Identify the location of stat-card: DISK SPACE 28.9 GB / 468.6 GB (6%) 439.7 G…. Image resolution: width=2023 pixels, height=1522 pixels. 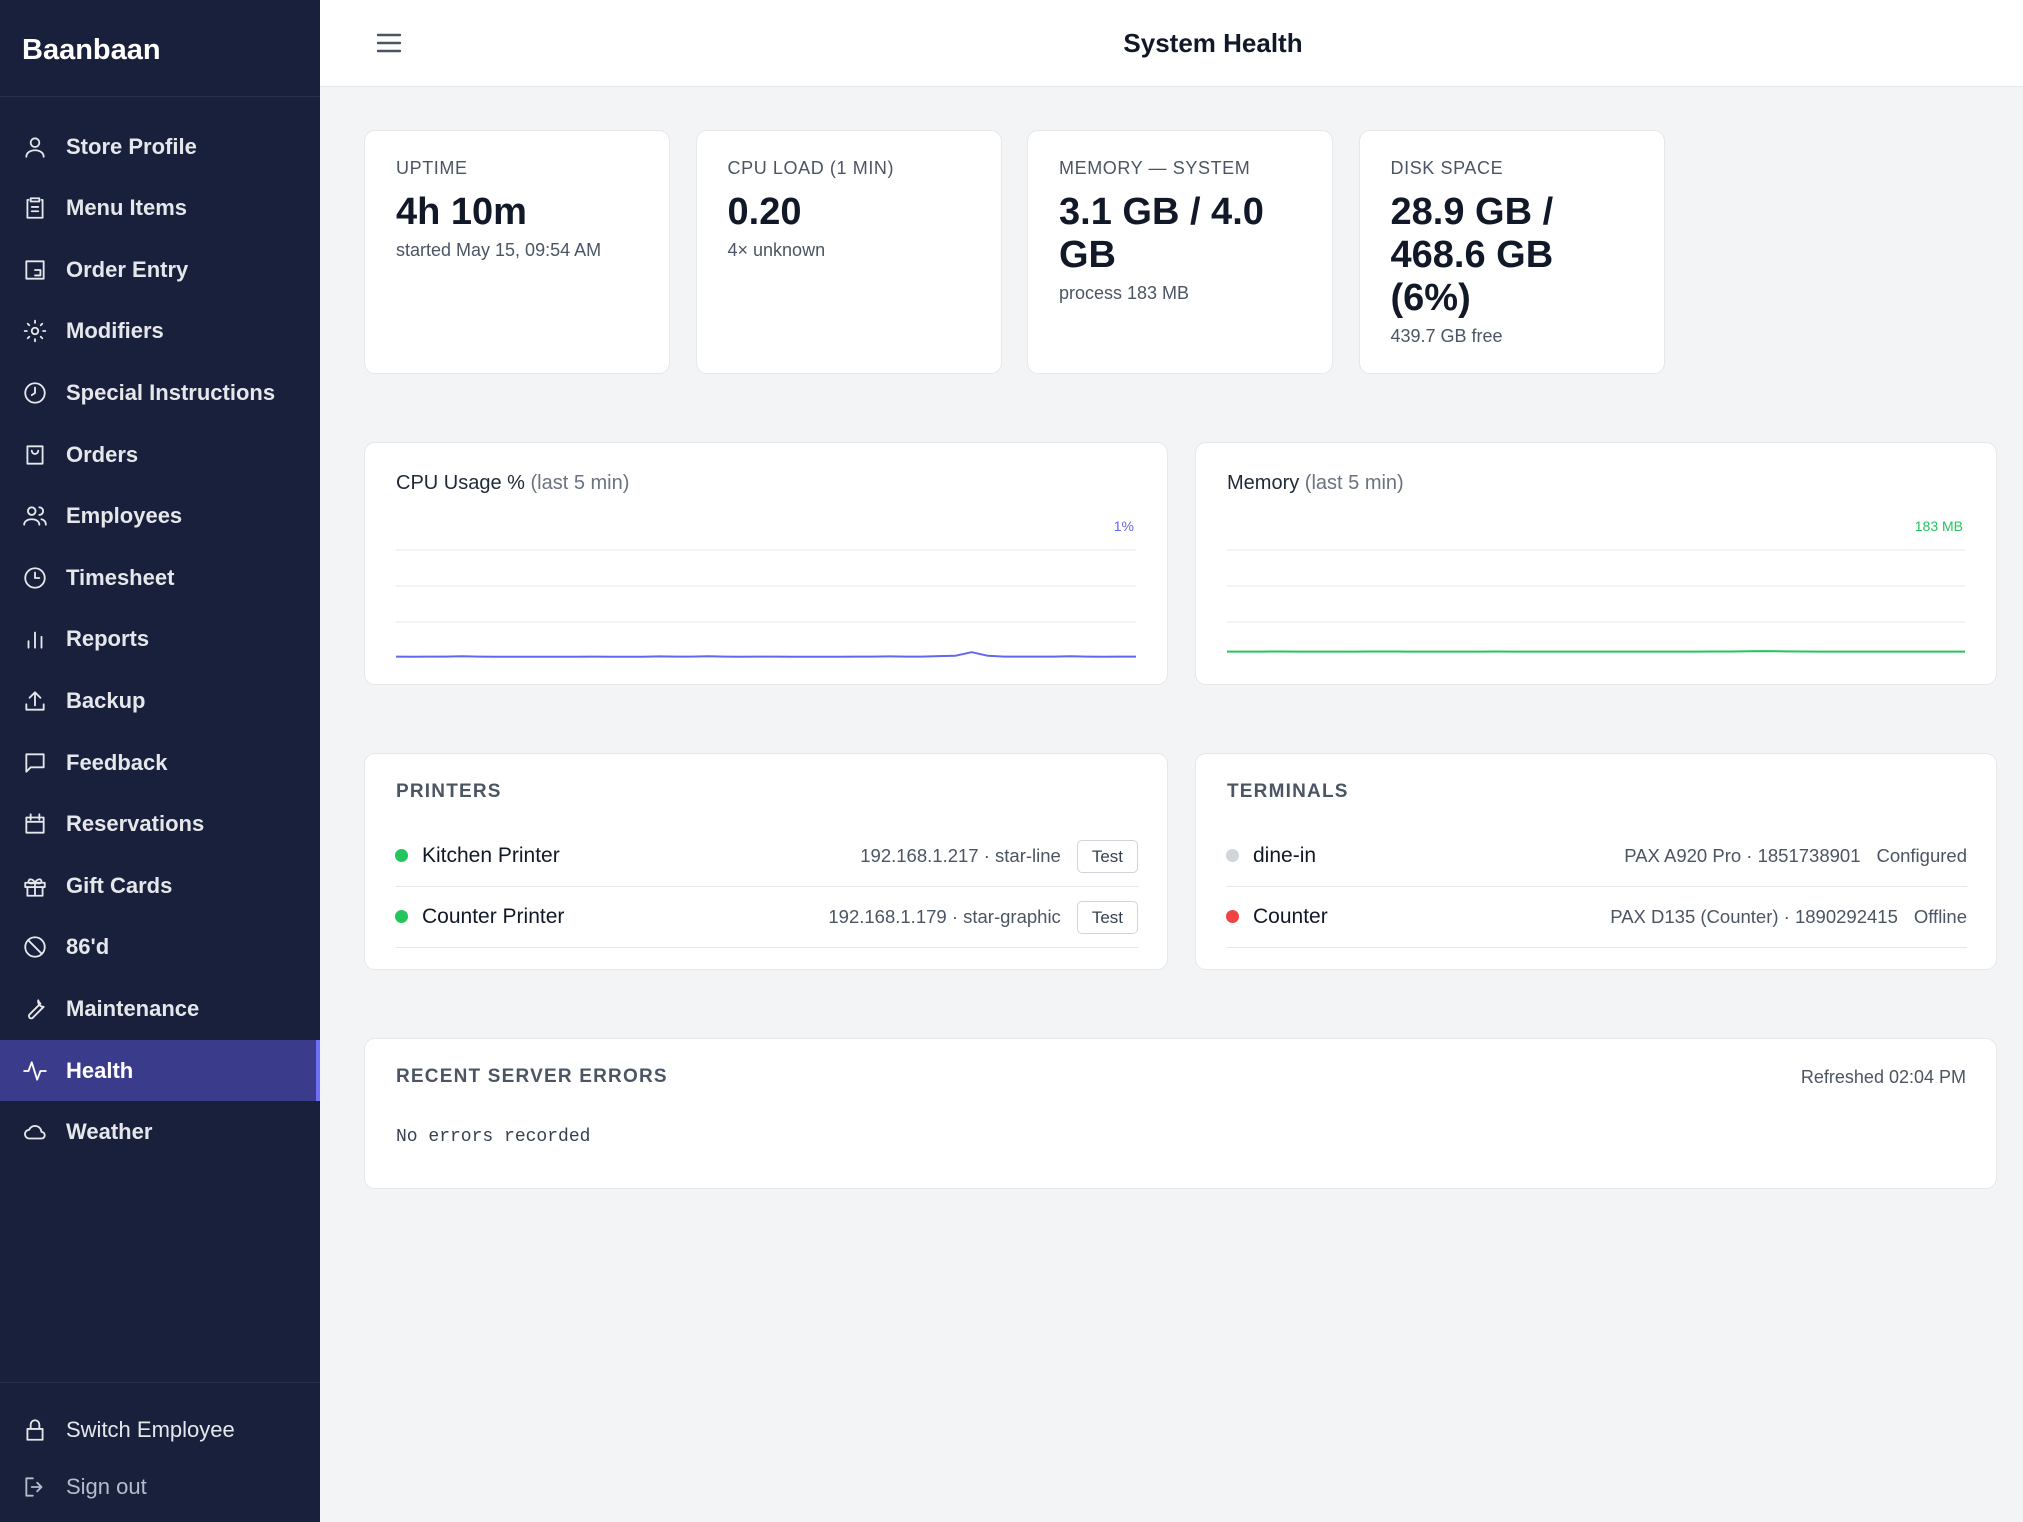
(1511, 252).